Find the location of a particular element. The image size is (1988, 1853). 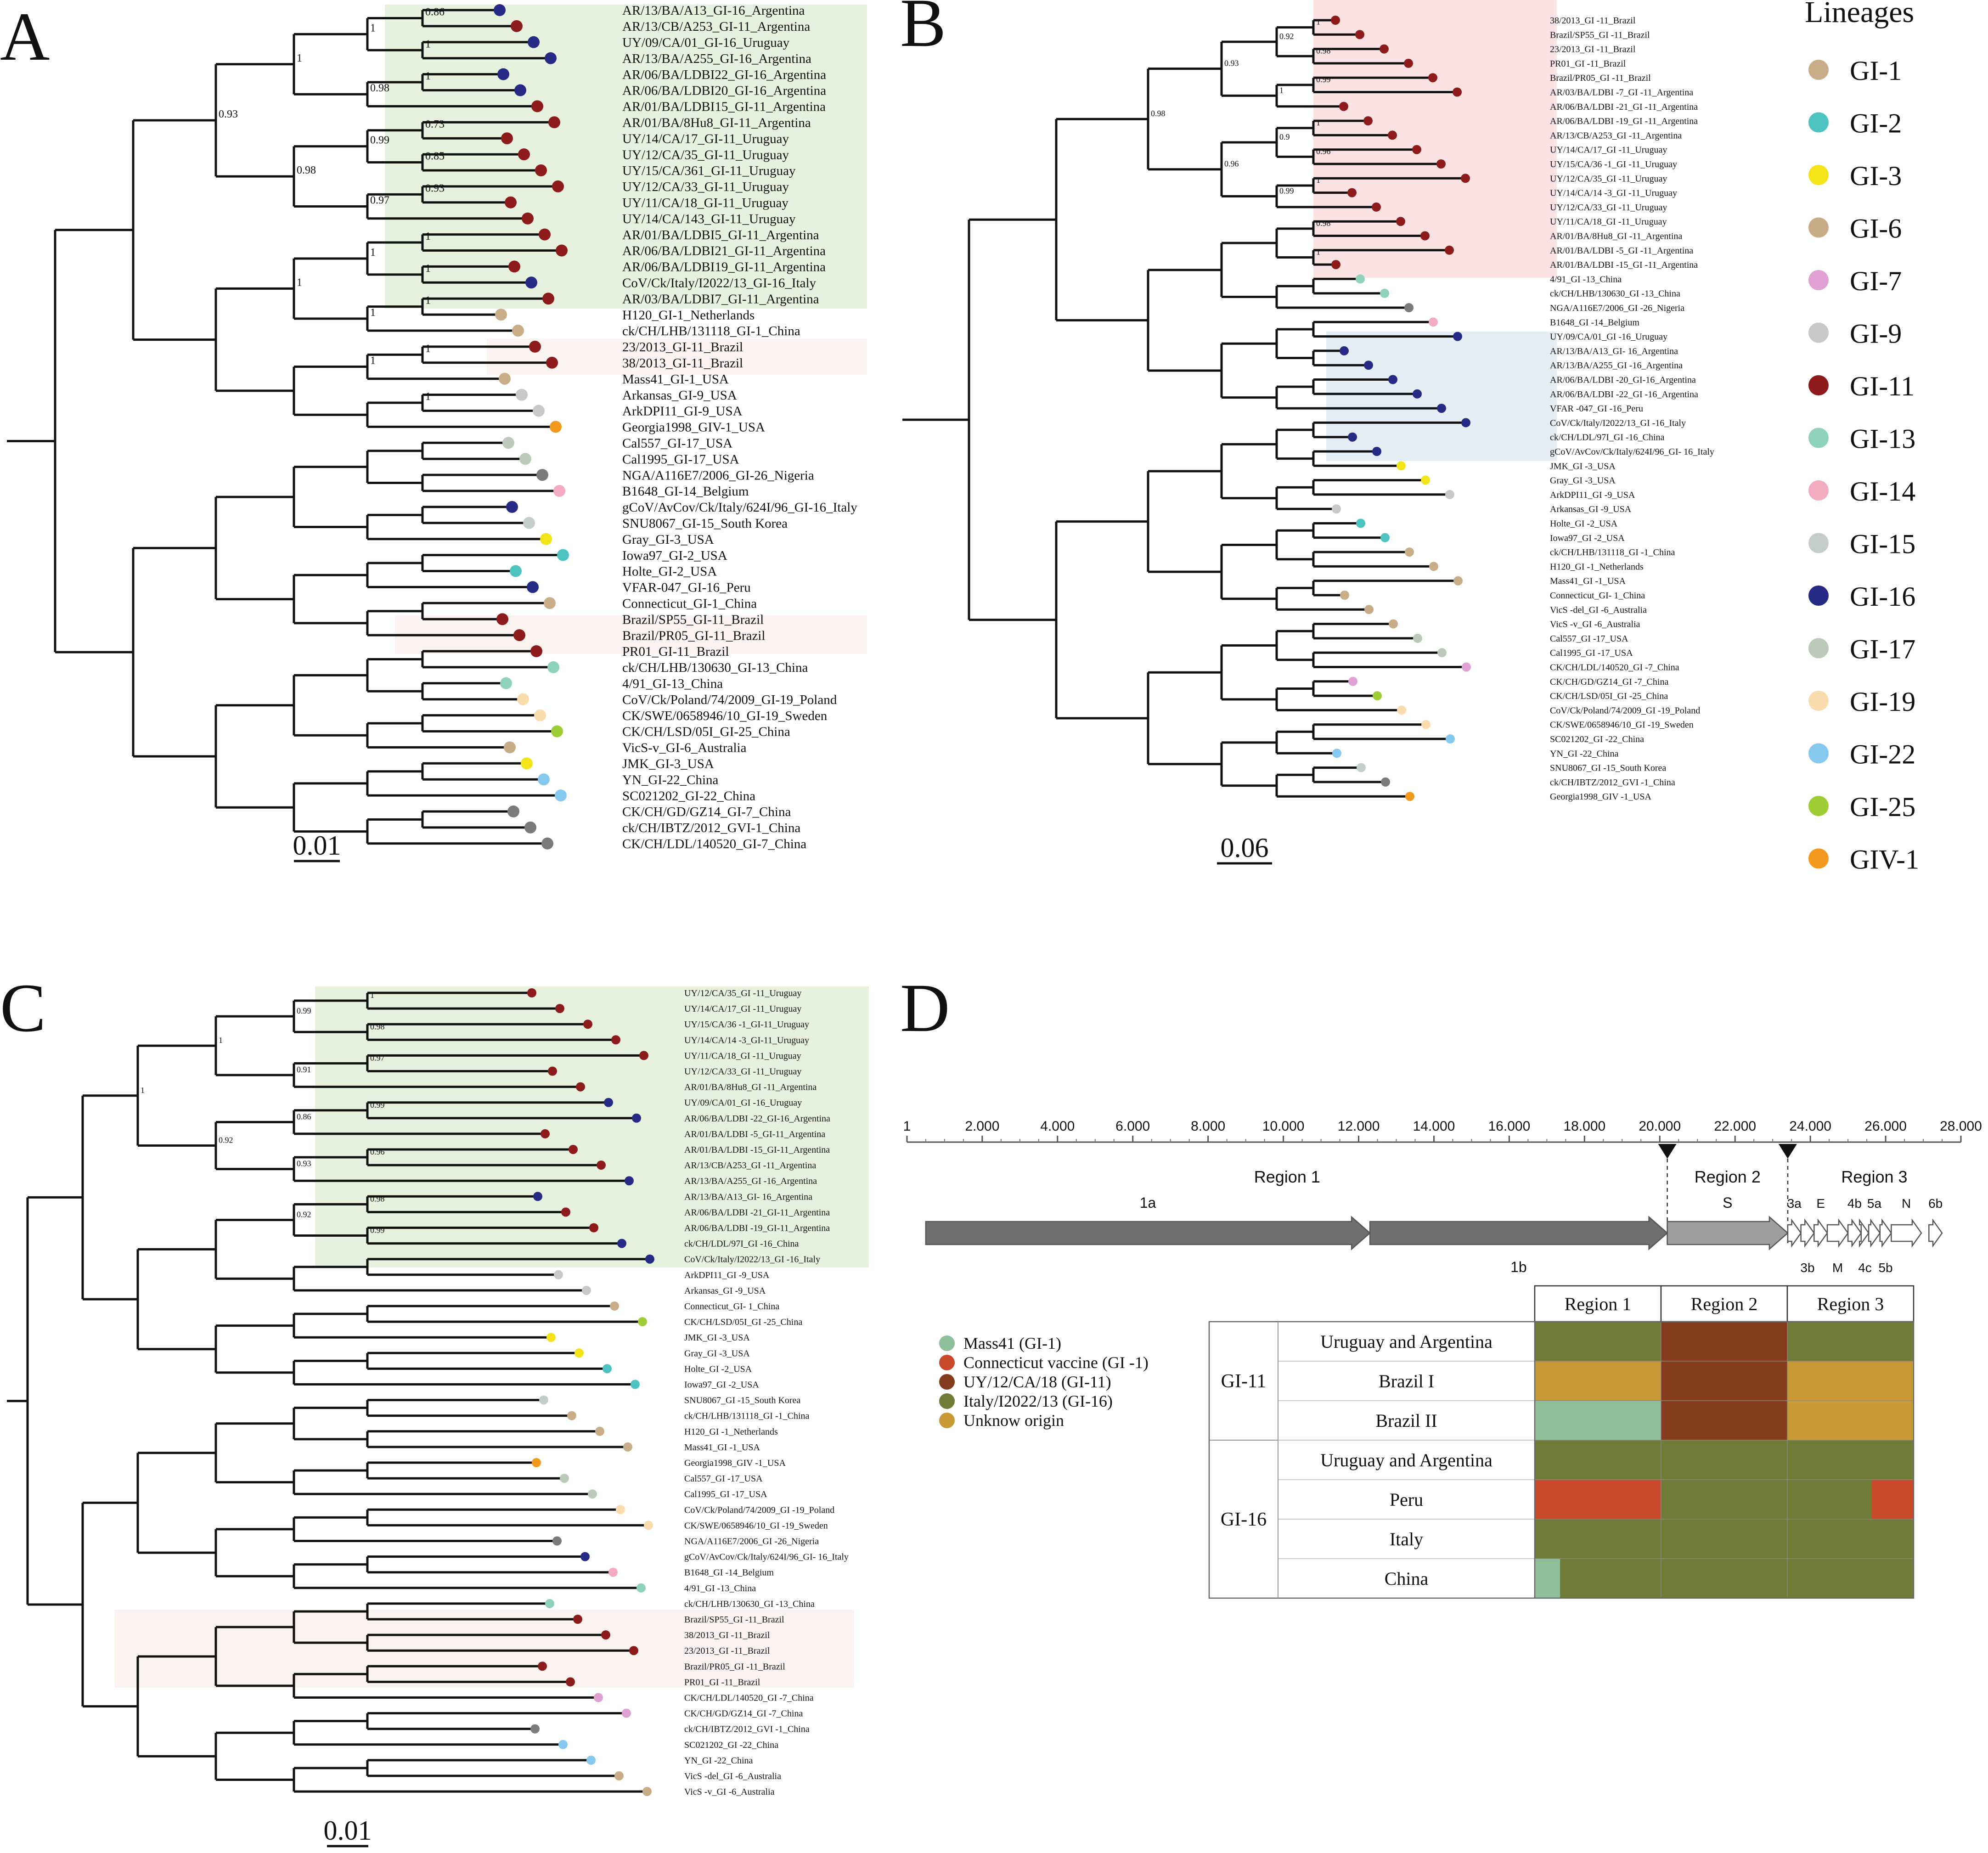

leaf-label: UY/14/CA/143_GI-11_Uruguay is located at coordinates (709, 219).